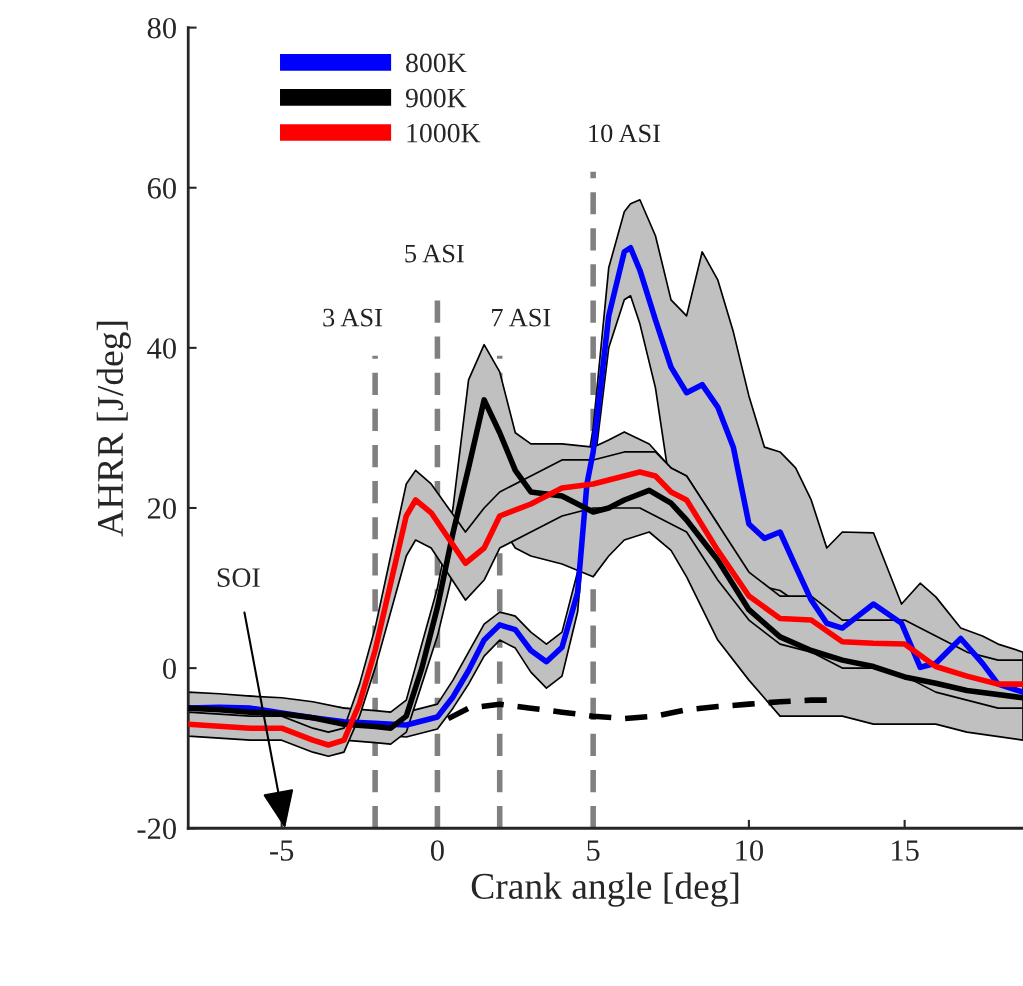 The width and height of the screenshot is (1023, 986). What do you see at coordinates (436, 98) in the screenshot?
I see `legend-label: 900K` at bounding box center [436, 98].